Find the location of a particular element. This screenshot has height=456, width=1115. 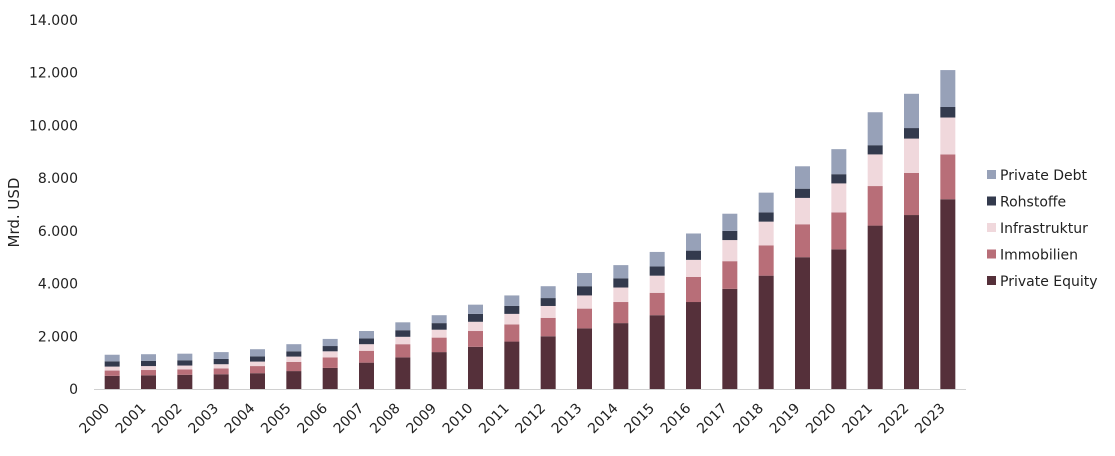

y-tick-label: 2.000 is located at coordinates (58, 337).